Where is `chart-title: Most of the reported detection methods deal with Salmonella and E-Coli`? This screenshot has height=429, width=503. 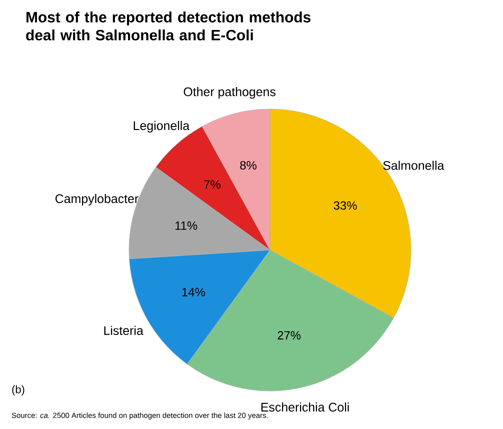
chart-title: Most of the reported detection methods deal with Salmonella and E-Coli is located at coordinates (168, 26).